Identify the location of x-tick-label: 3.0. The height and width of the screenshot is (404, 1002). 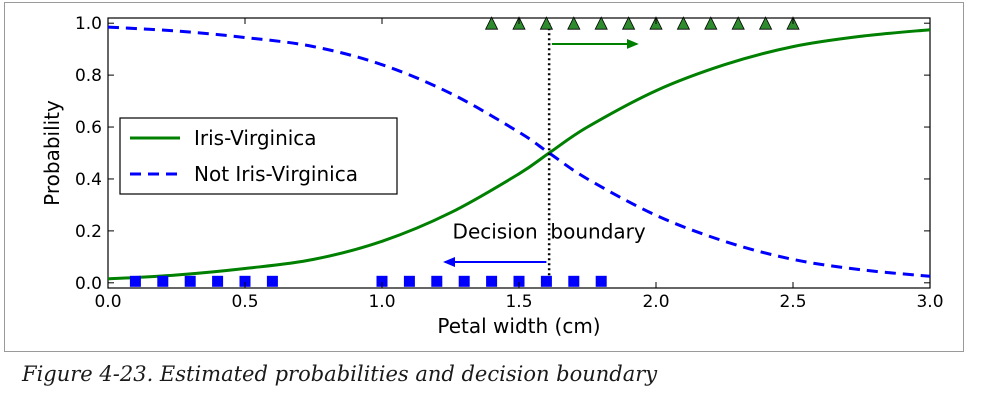
(929, 302).